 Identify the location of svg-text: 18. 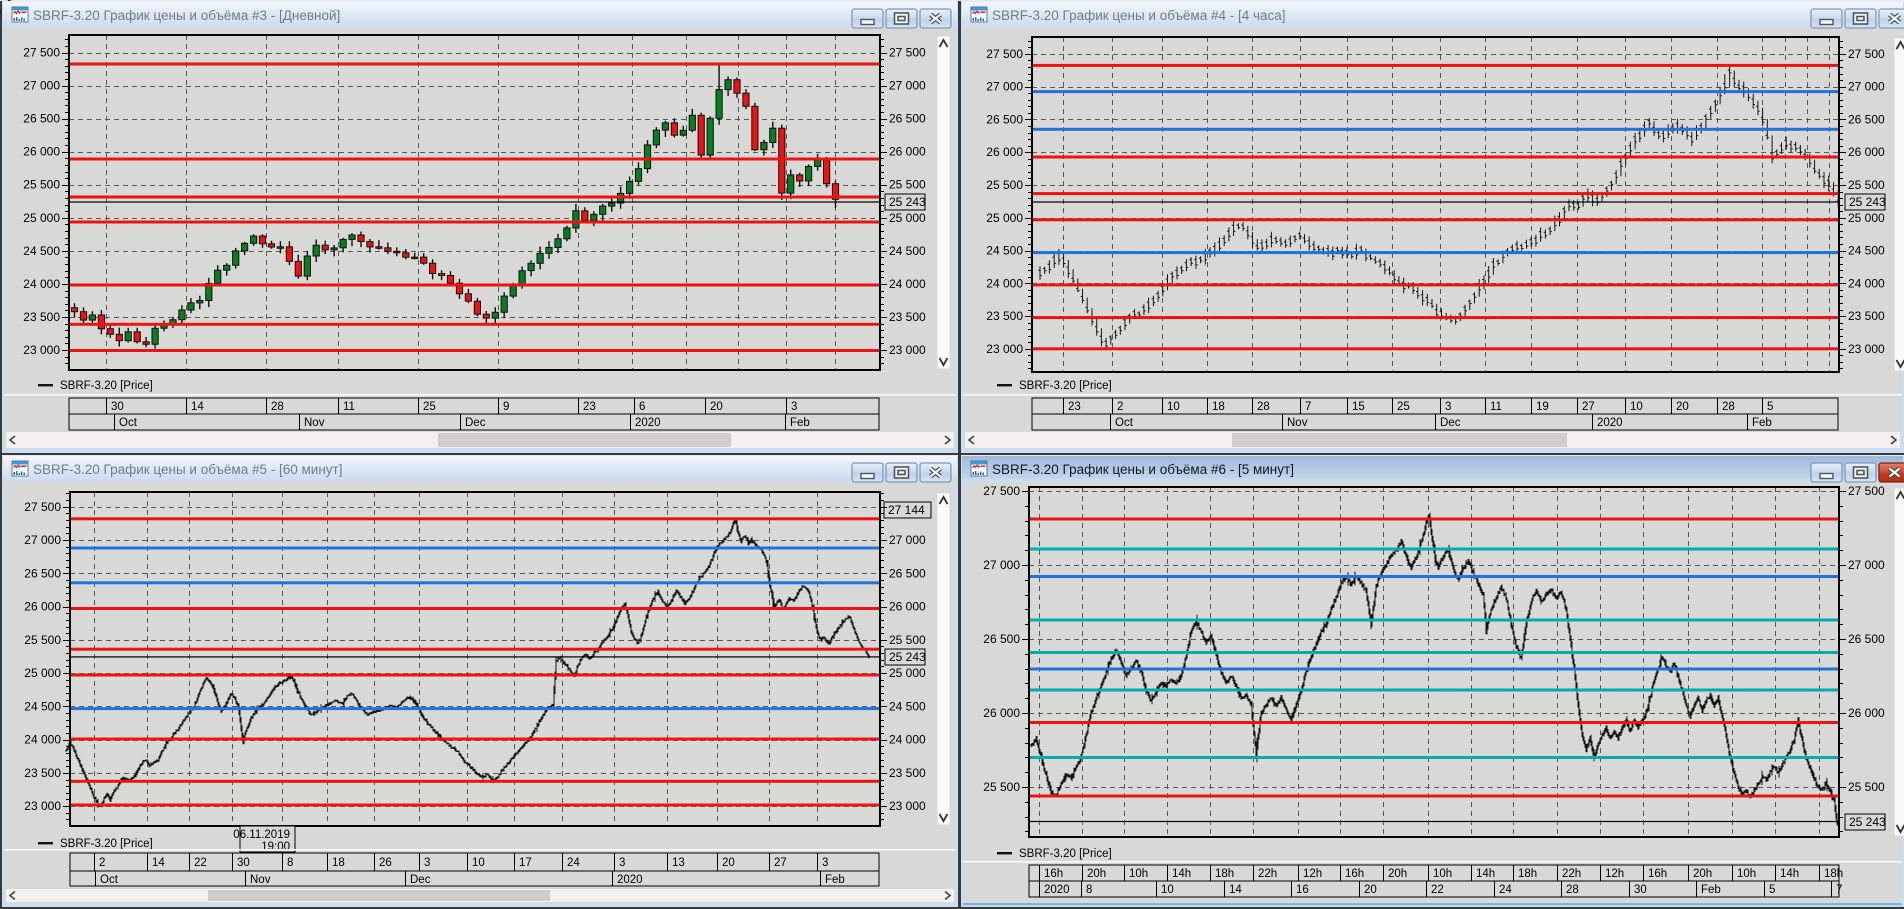
(338, 863).